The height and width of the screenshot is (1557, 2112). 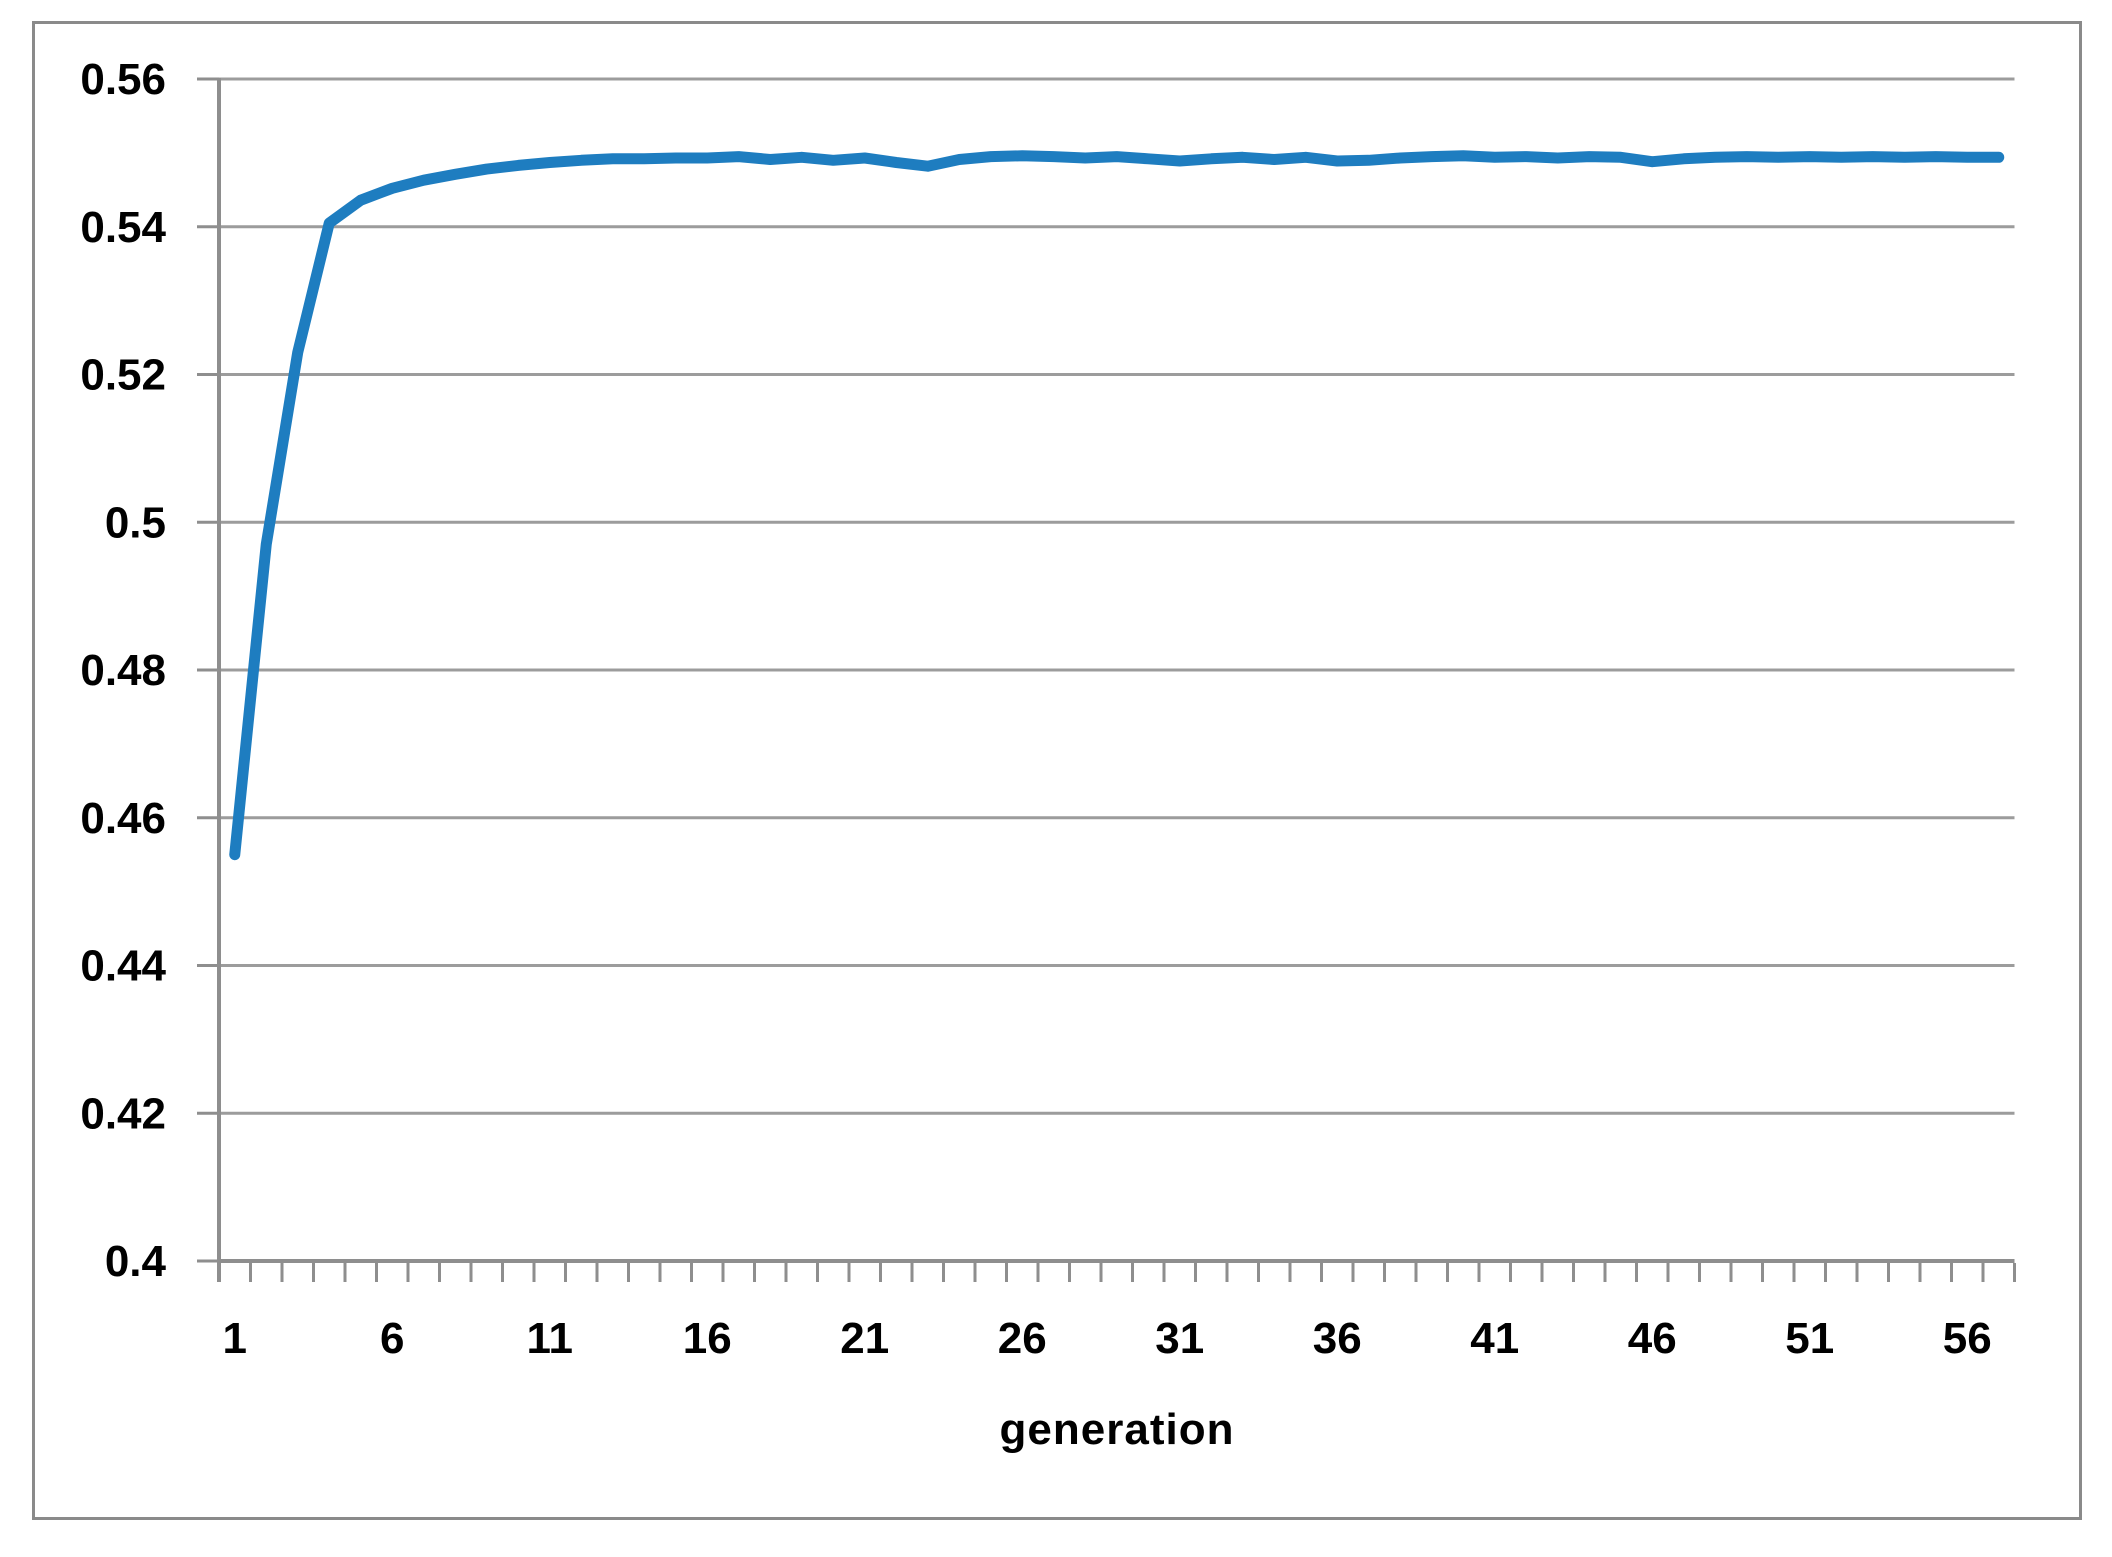 I want to click on y-tick-label: 0.56, so click(x=123, y=79).